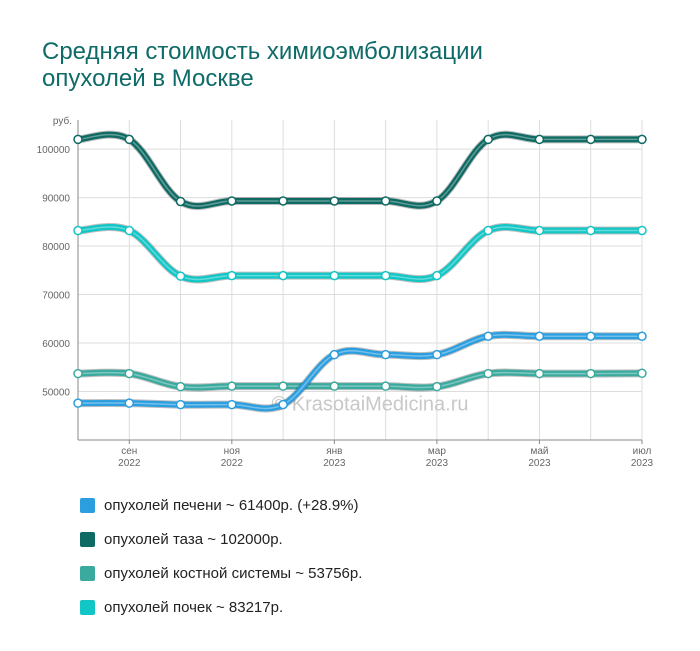 The width and height of the screenshot is (700, 651). I want to click on legend-label-liver: опухолей печени ~ 61400р. (+28.9%), so click(231, 505).